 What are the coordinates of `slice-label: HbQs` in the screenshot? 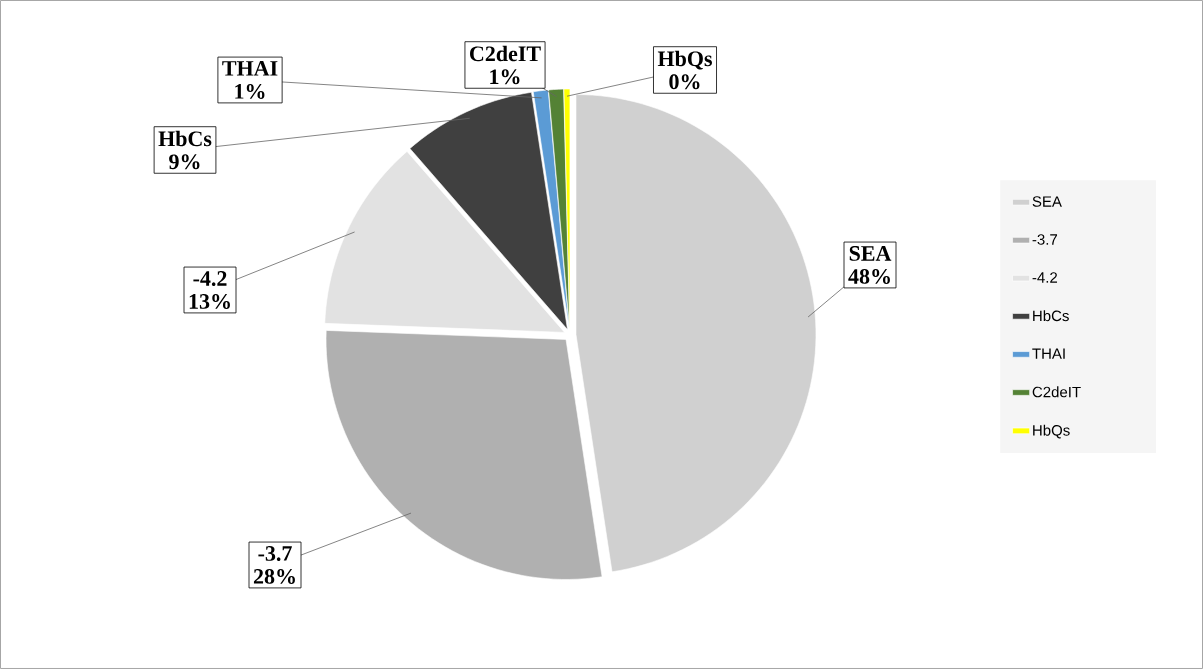 It's located at (684, 60).